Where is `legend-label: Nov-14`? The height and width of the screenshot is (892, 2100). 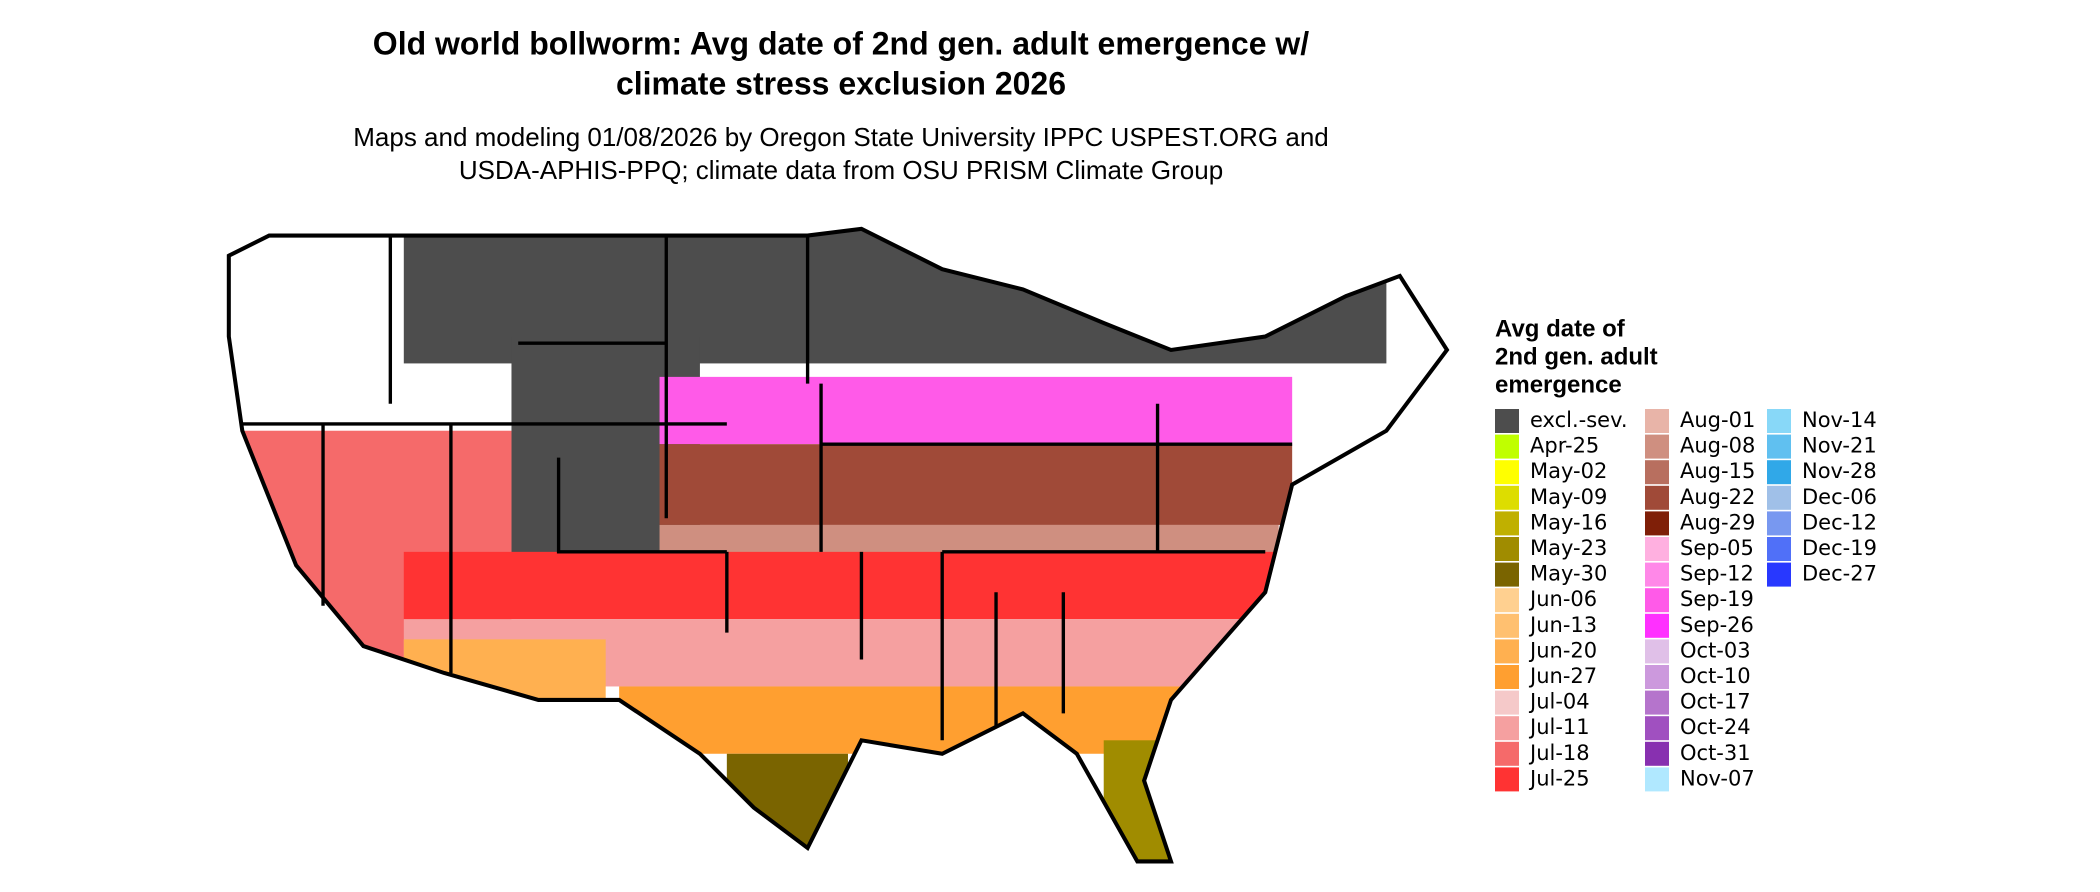 legend-label: Nov-14 is located at coordinates (1839, 420).